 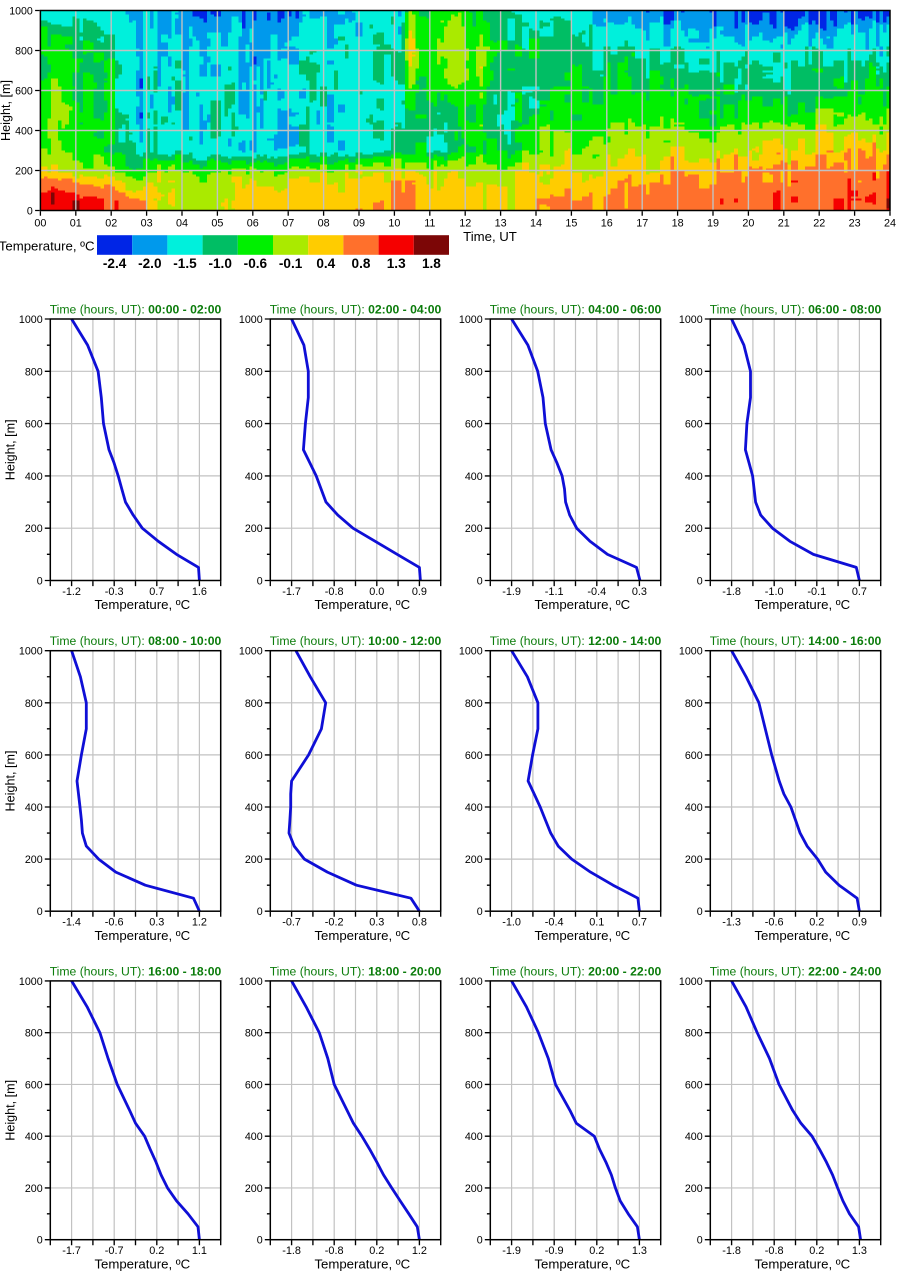 I want to click on svg-text: 11, so click(x=429, y=223).